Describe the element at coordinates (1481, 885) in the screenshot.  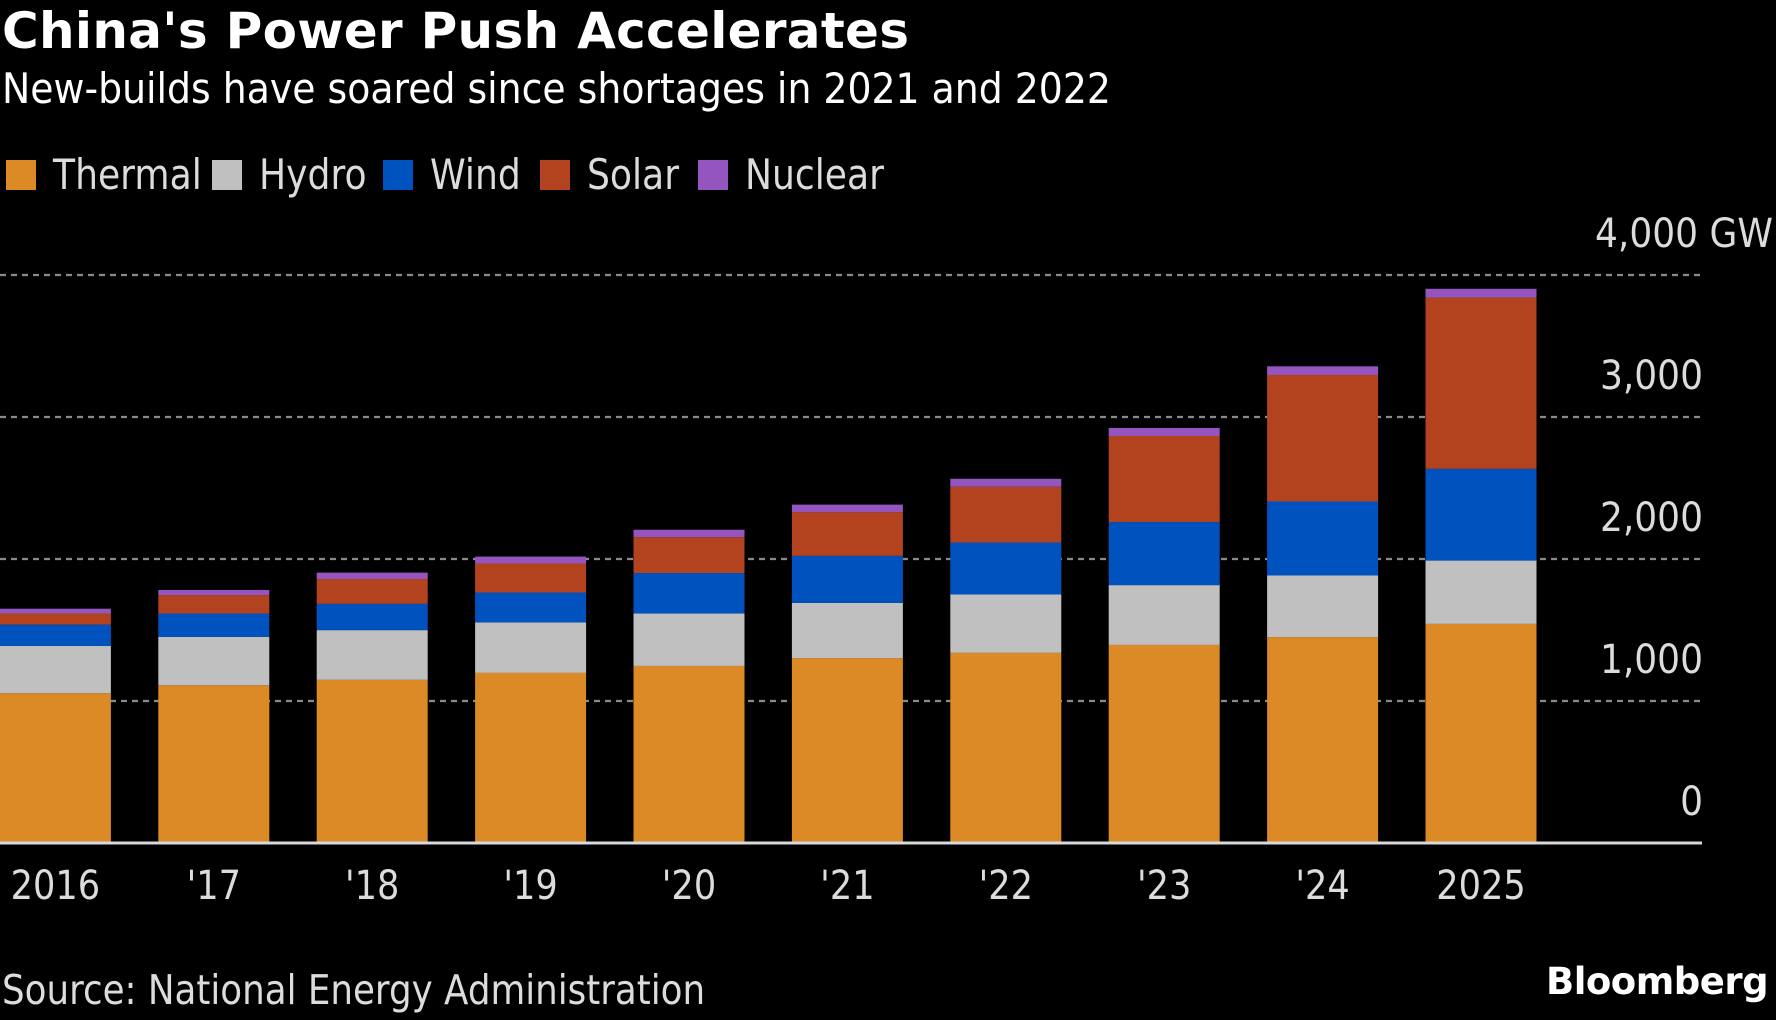
I see `x-tick-label: 2025` at that location.